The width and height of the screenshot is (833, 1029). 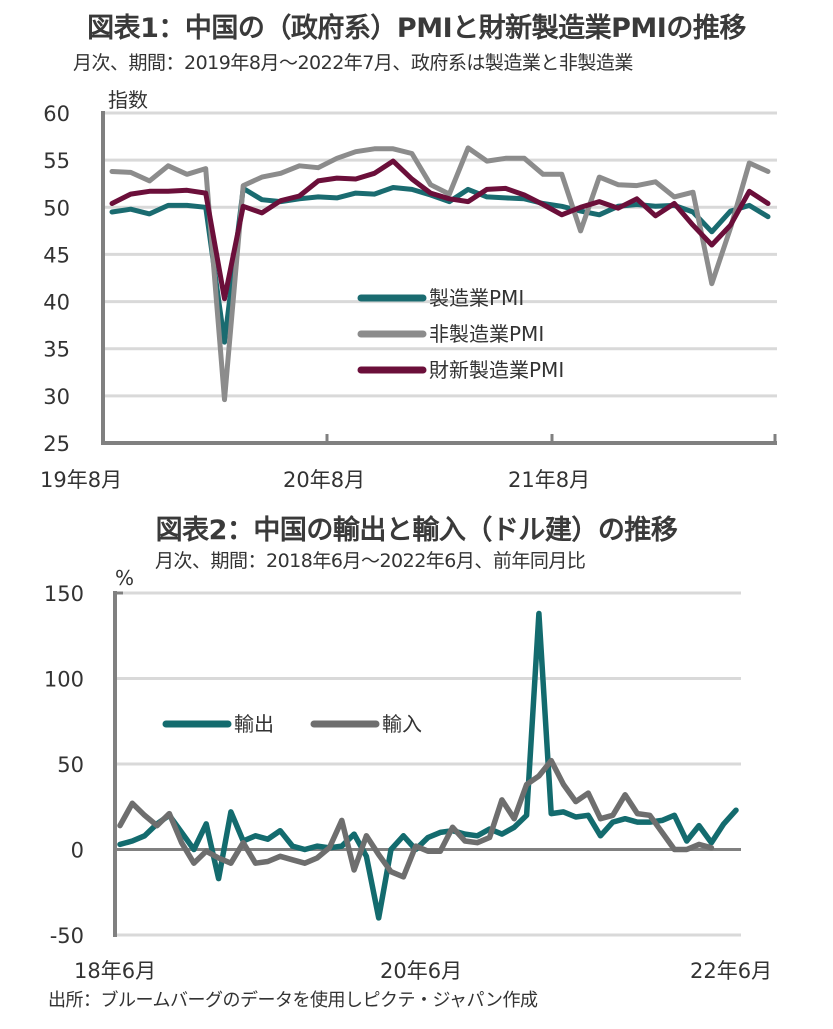 What do you see at coordinates (402, 724) in the screenshot?
I see `legend-label: 輸入` at bounding box center [402, 724].